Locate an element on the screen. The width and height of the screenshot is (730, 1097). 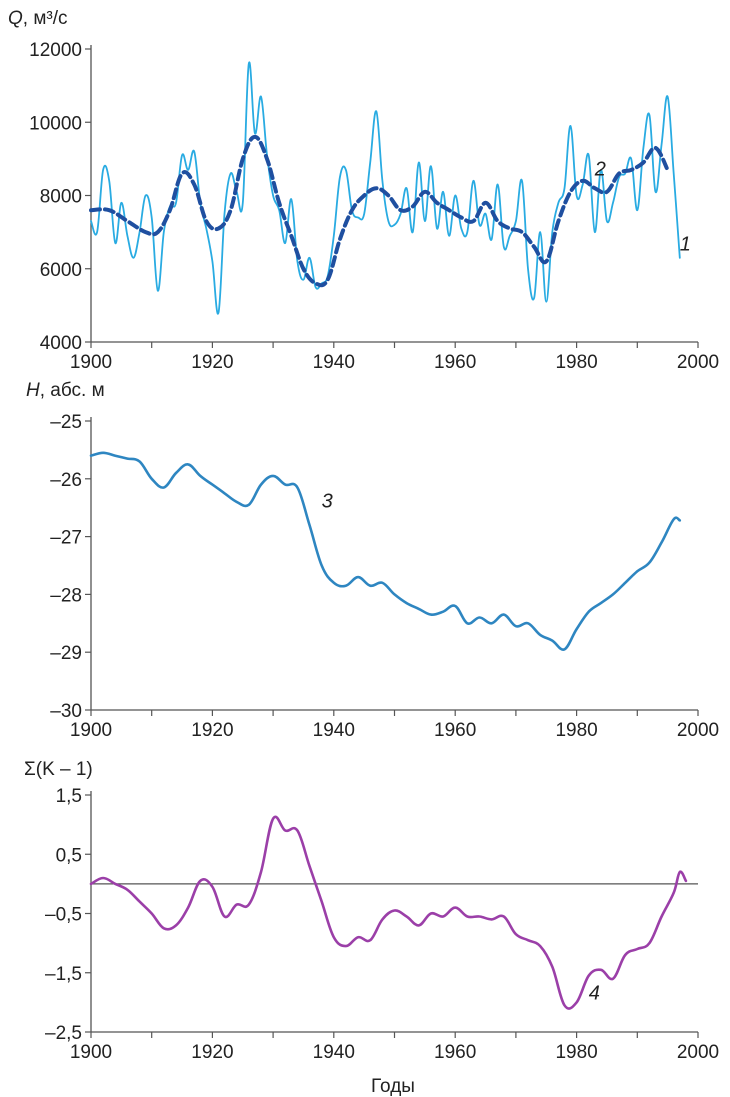
cumulative-y-axis-title: Σ(K – 1) is located at coordinates (58, 769).